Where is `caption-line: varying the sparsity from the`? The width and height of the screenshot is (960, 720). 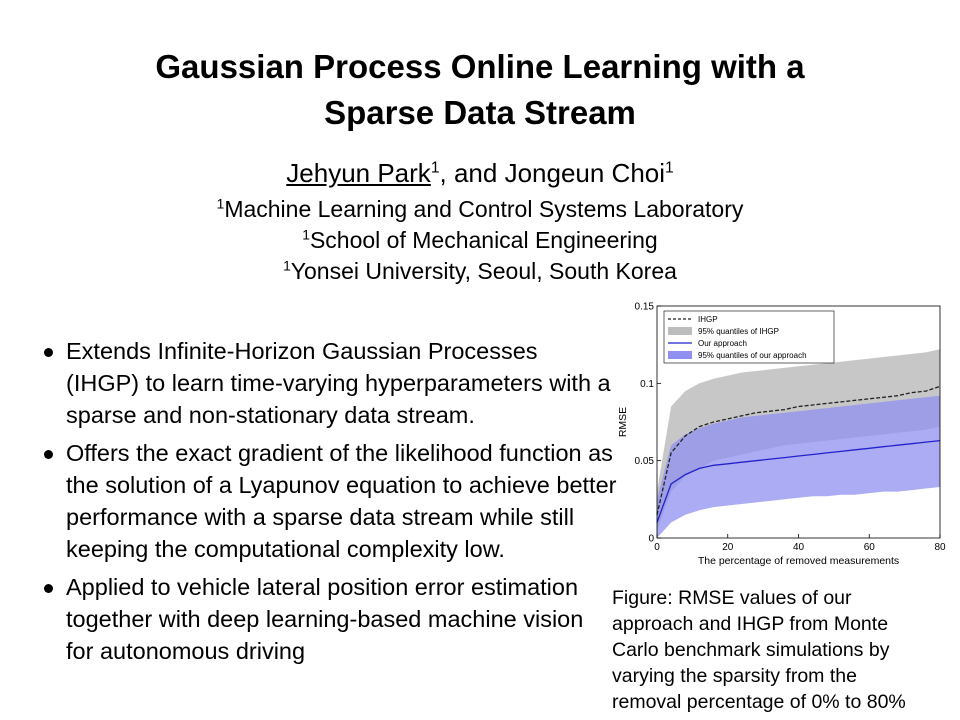 caption-line: varying the sparsity from the is located at coordinates (734, 676).